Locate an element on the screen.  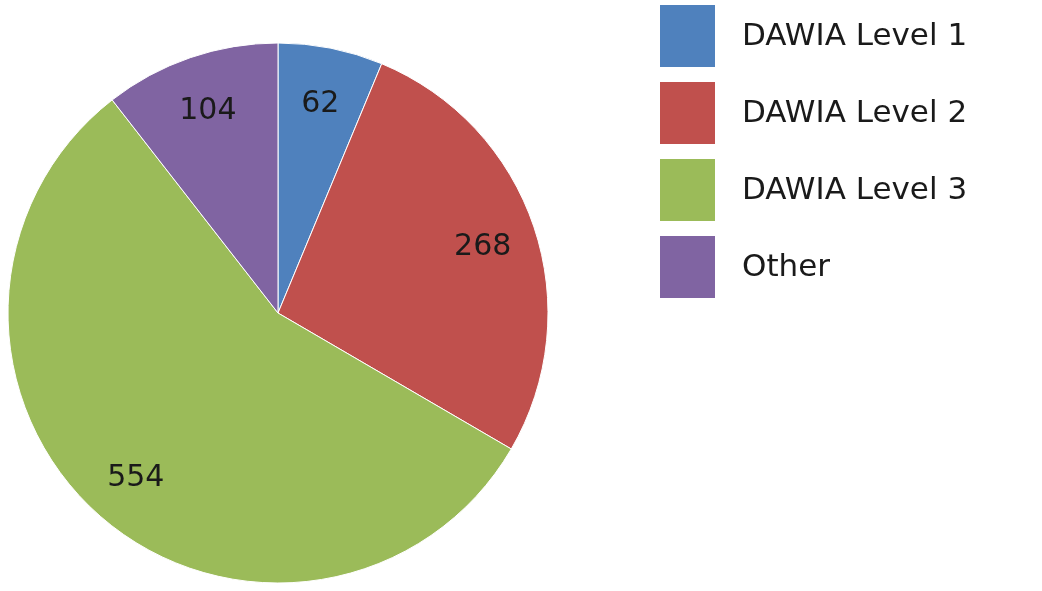
legend-label: DAWIA Level 3 is located at coordinates (855, 188).